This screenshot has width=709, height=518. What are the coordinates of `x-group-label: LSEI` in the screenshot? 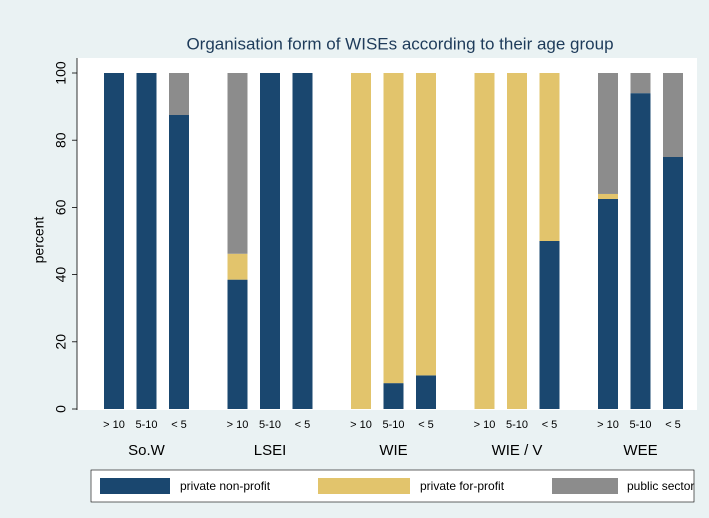 It's located at (270, 450).